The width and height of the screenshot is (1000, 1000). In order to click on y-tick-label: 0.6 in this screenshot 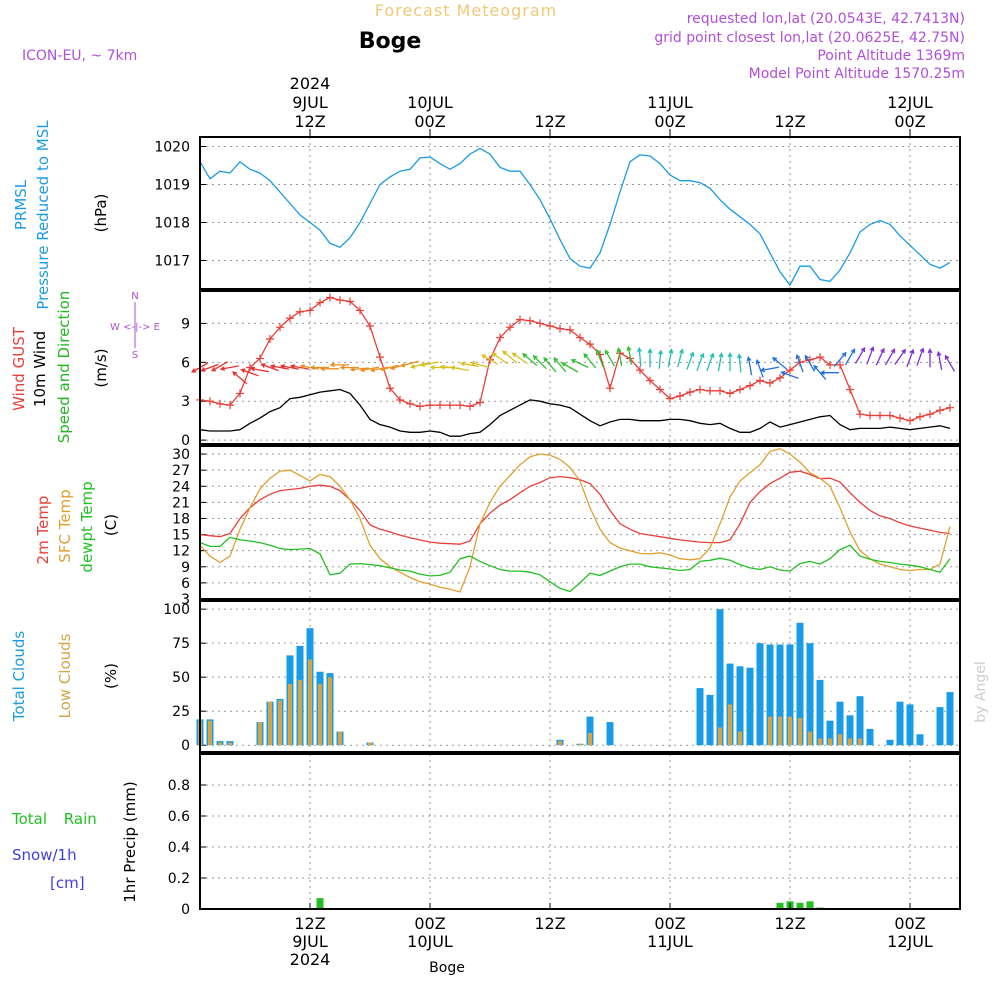, I will do `click(179, 817)`.